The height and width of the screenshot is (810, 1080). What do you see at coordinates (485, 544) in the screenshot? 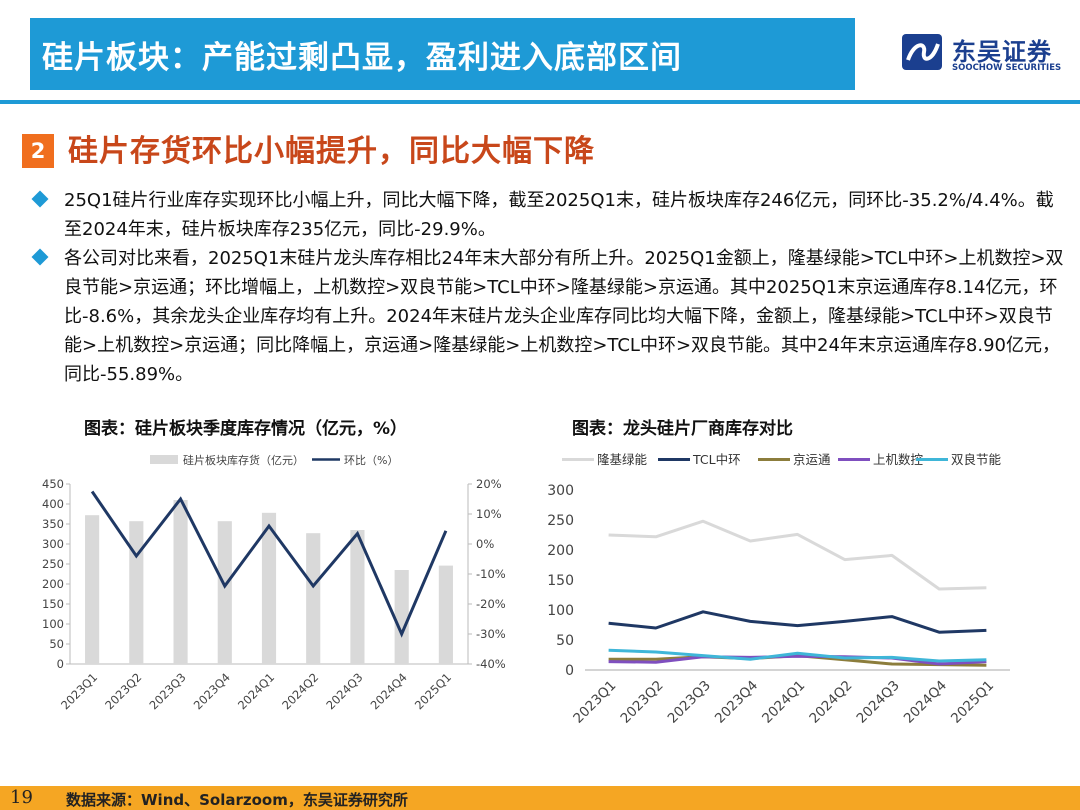
I see `y-tick-label-right: 0%` at bounding box center [485, 544].